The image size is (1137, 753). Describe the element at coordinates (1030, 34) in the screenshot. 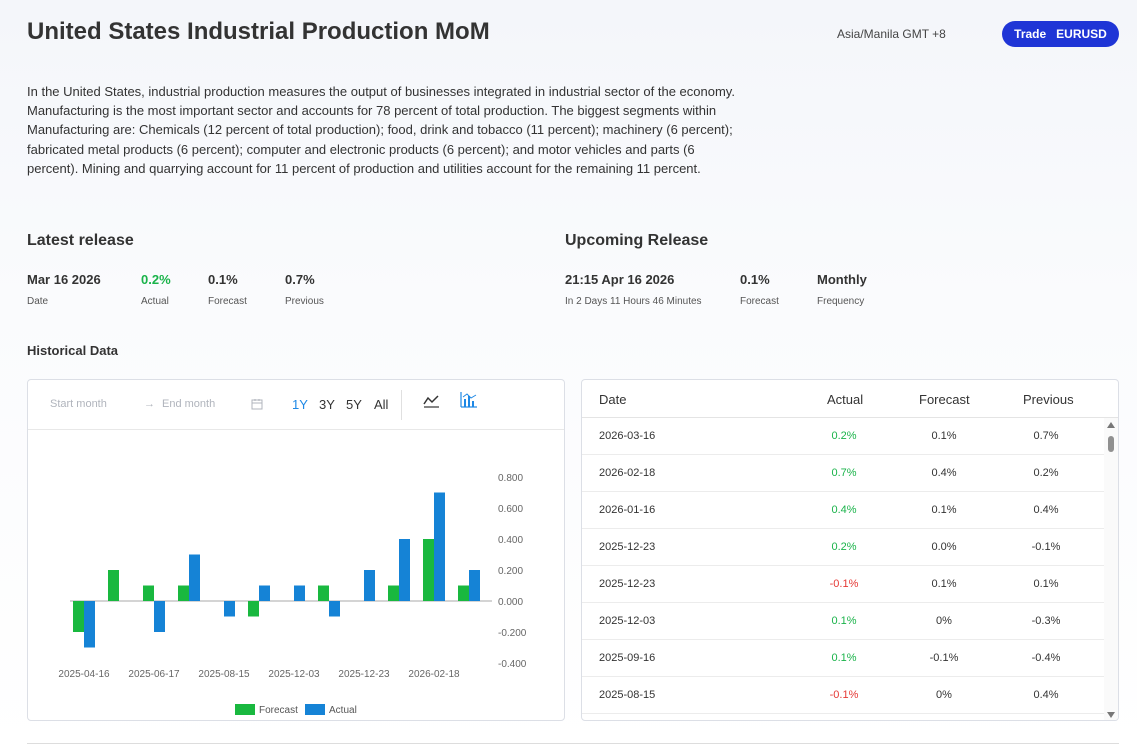

I see `trade-label: Trade` at that location.